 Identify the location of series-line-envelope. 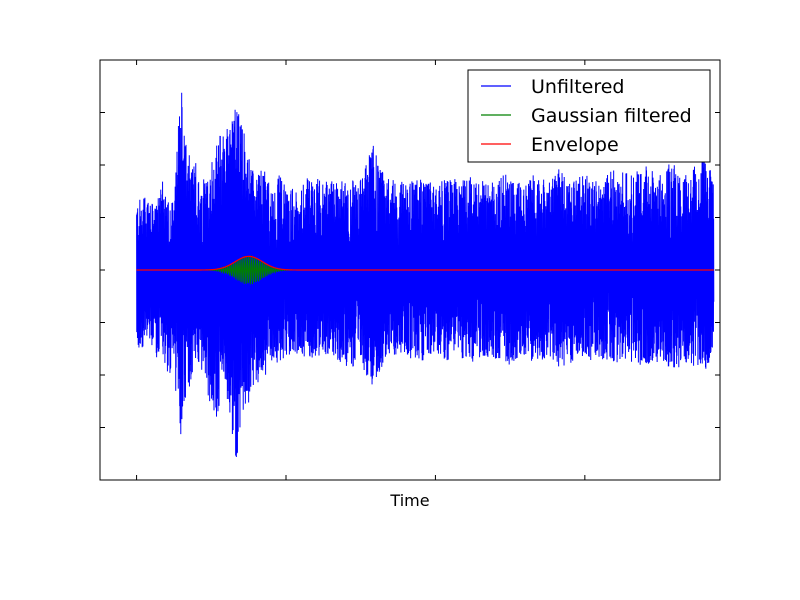
(425, 263).